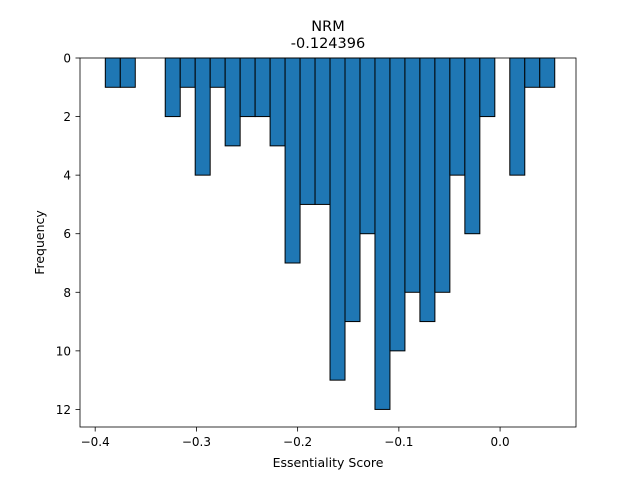  Describe the element at coordinates (196, 442) in the screenshot. I see `x-tick-label-1: −0.3` at that location.